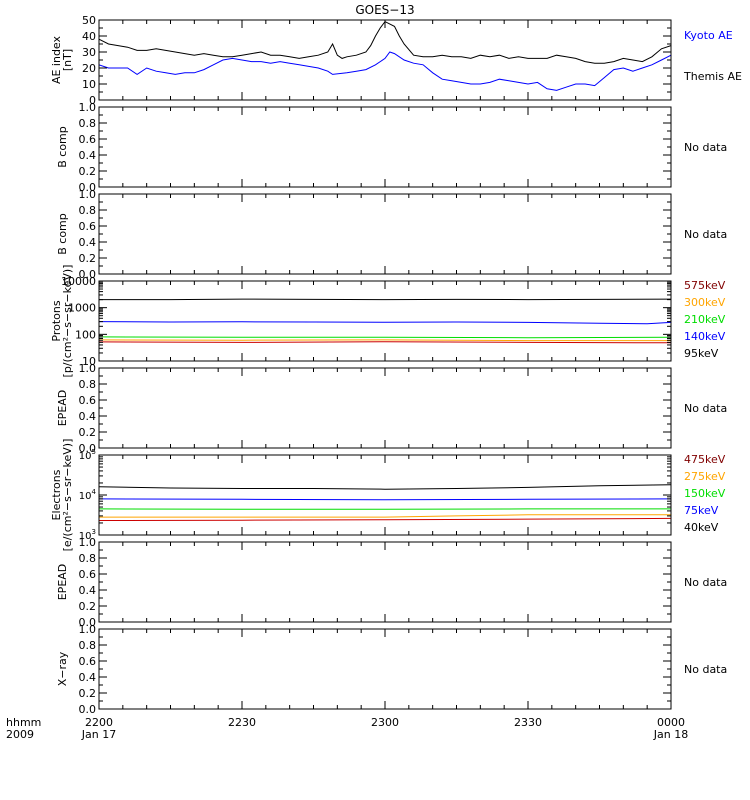 Image resolution: width=750 pixels, height=800 pixels. Describe the element at coordinates (89, 68) in the screenshot. I see `y-tick-label: 20` at that location.